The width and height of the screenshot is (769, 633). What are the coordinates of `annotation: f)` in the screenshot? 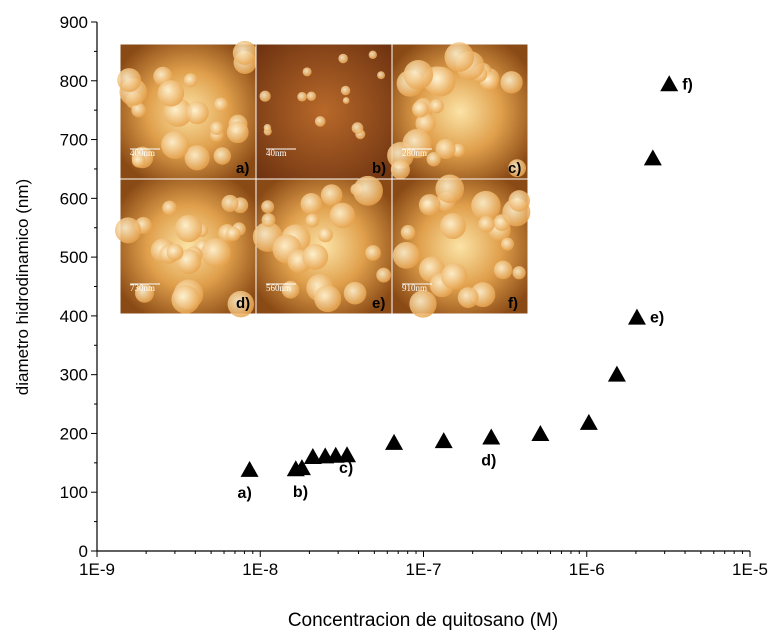 It's located at (687, 84).